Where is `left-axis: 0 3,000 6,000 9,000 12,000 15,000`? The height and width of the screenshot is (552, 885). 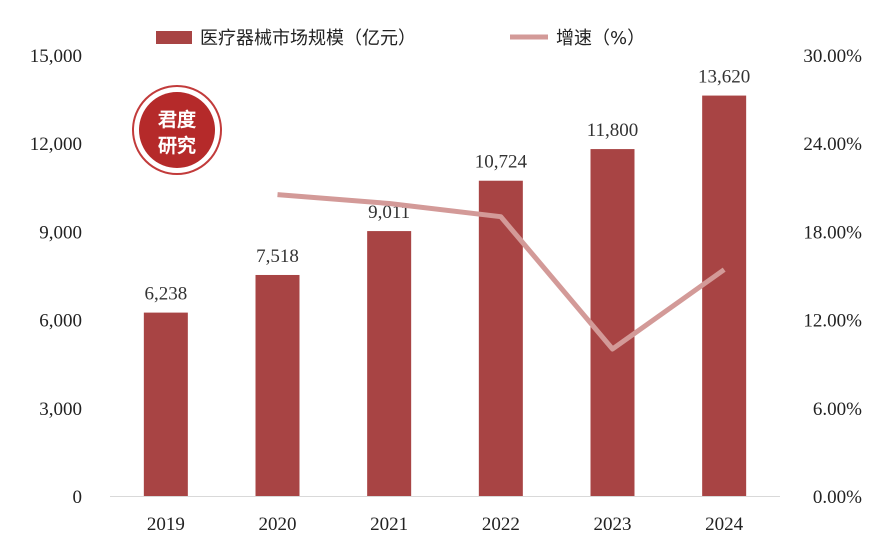 left-axis: 0 3,000 6,000 9,000 12,000 15,000 is located at coordinates (56, 277).